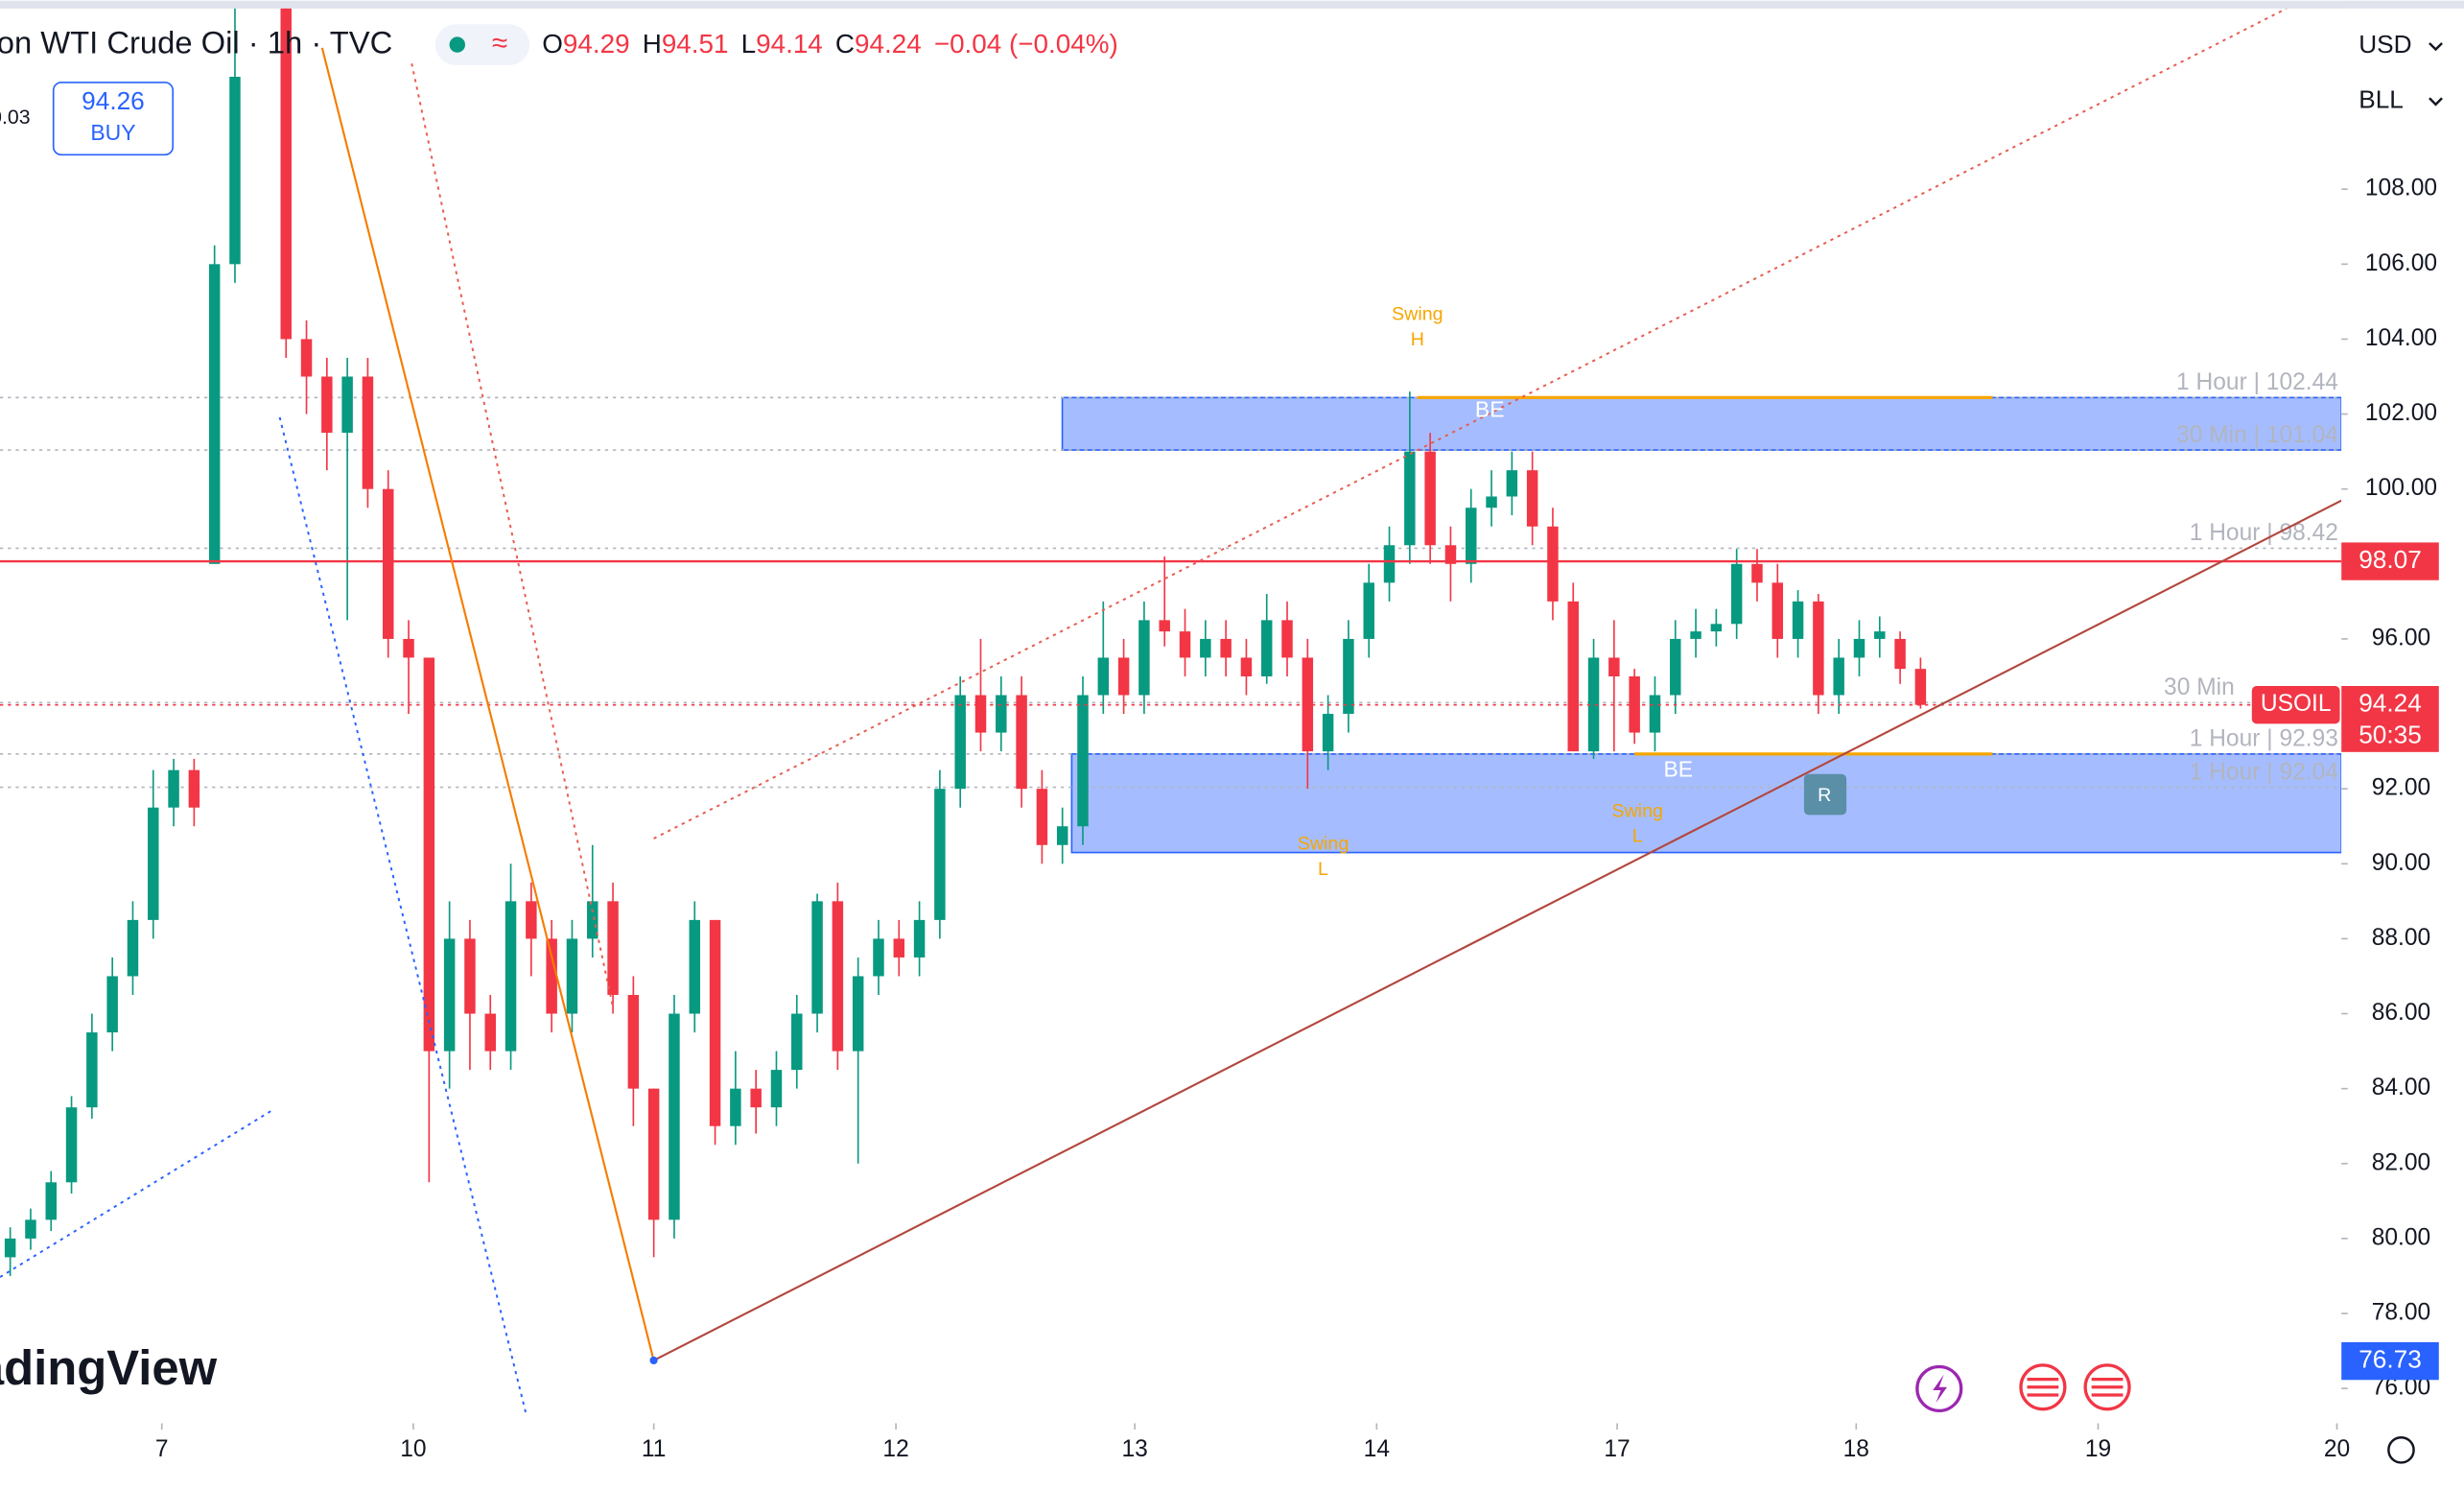  I want to click on lightning-glyph, so click(1940, 1389).